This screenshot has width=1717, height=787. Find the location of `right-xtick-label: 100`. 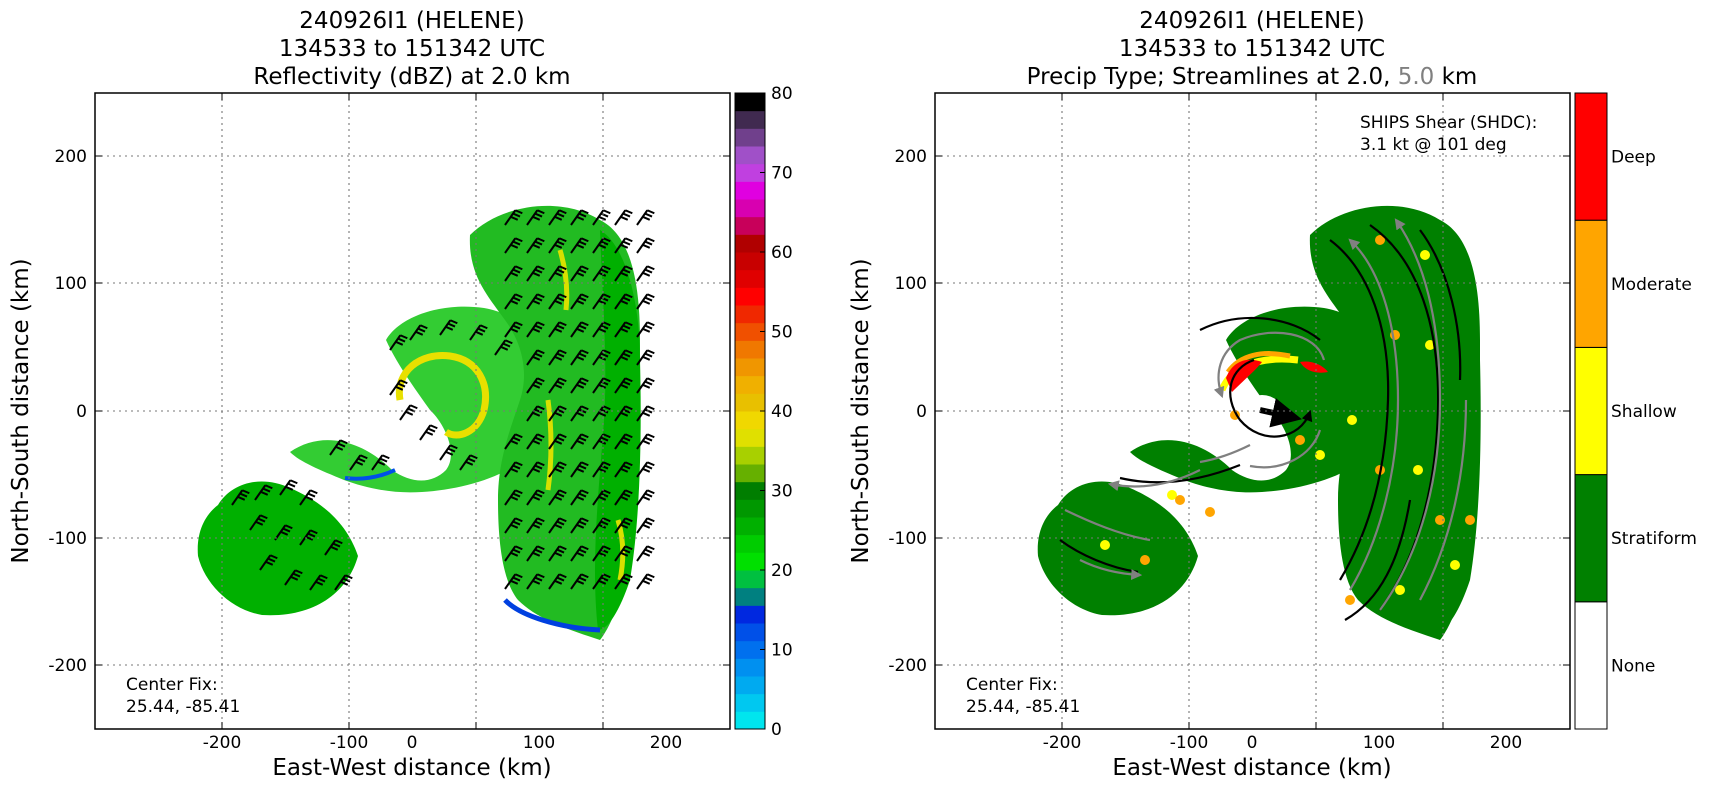

right-xtick-label: 100 is located at coordinates (1379, 743).